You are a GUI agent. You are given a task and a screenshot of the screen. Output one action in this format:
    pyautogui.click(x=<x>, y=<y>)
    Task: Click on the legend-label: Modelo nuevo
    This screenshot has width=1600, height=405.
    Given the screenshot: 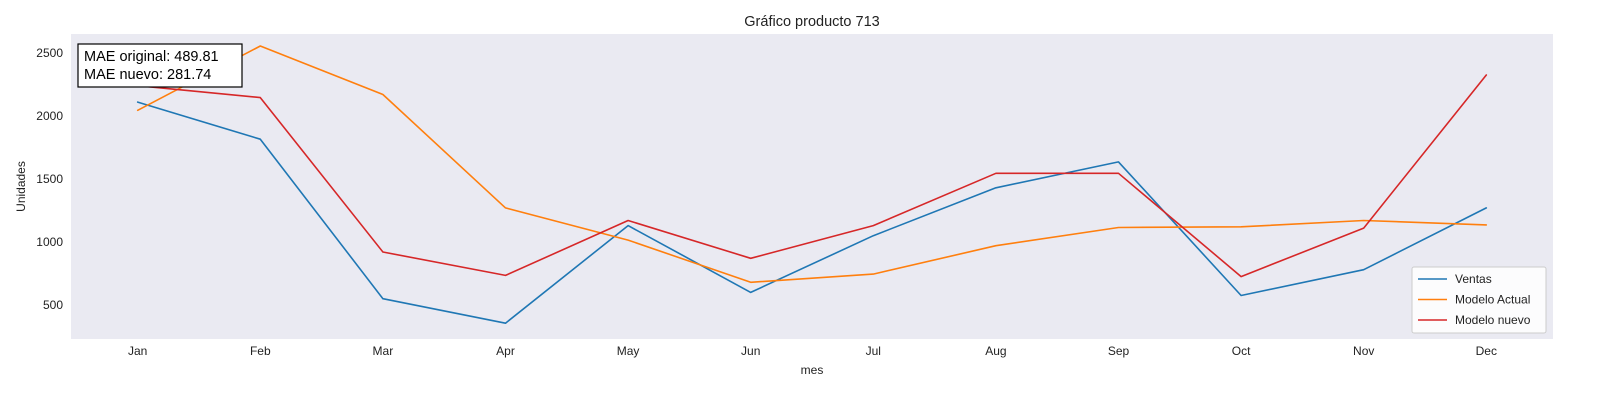 What is the action you would take?
    pyautogui.click(x=1493, y=320)
    